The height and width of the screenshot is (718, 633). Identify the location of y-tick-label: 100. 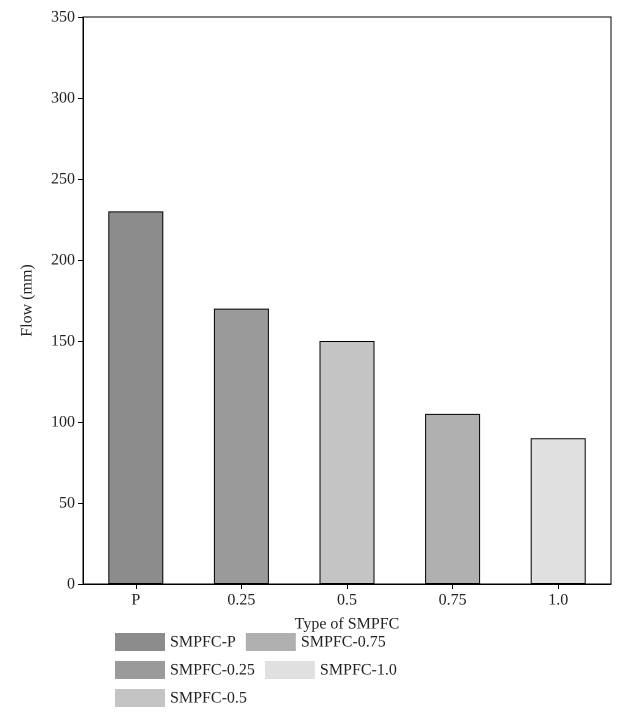
(63, 422).